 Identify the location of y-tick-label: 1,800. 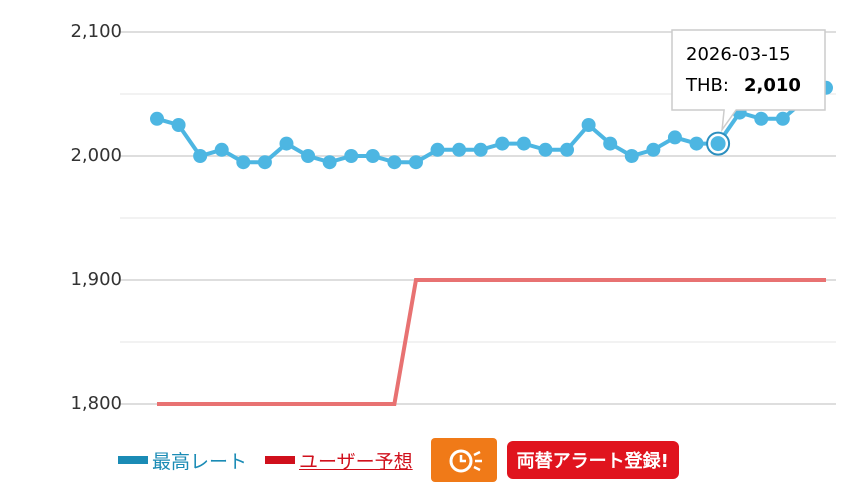
(96, 403).